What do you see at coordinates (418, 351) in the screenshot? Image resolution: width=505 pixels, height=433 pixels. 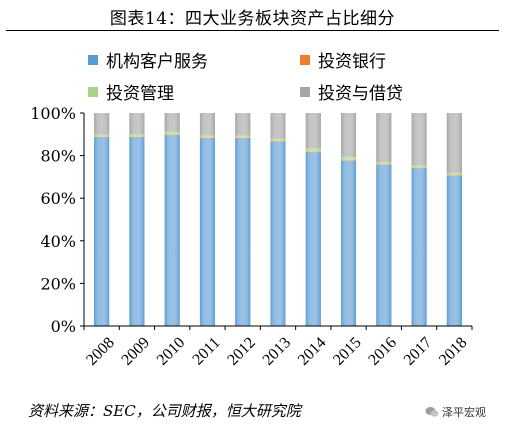 I see `x-tick-label-2017: 2017` at bounding box center [418, 351].